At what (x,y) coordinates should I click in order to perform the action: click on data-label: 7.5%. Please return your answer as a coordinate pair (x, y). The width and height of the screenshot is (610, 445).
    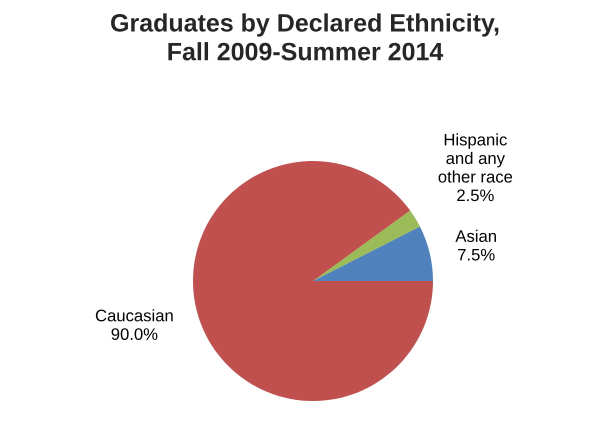
    Looking at the image, I should click on (476, 254).